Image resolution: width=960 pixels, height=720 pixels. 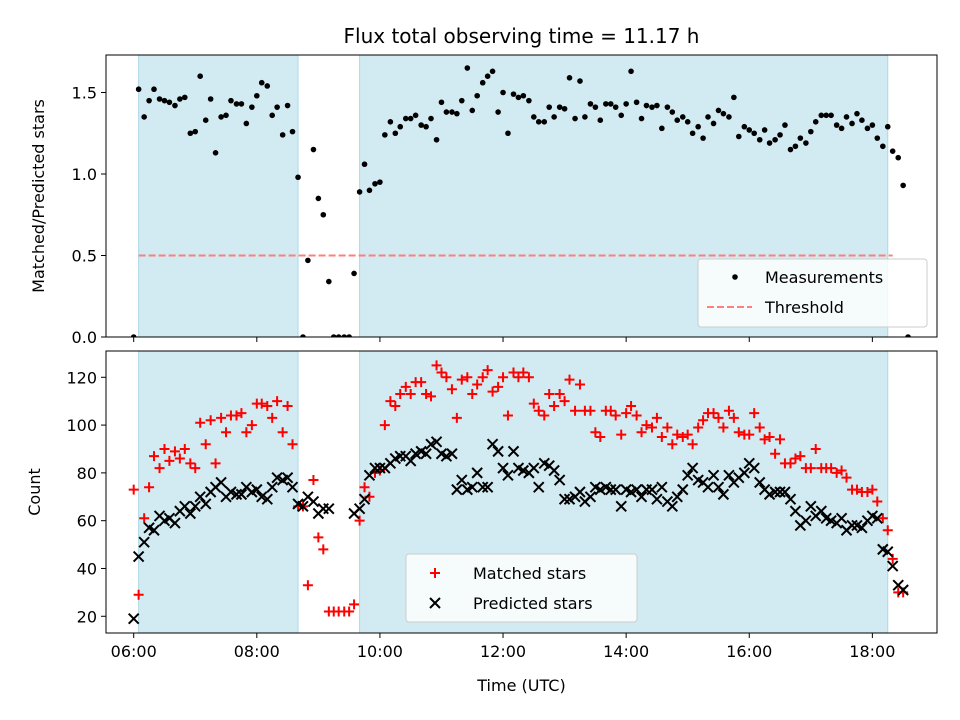 I want to click on legend-measurement-marker, so click(x=735, y=277).